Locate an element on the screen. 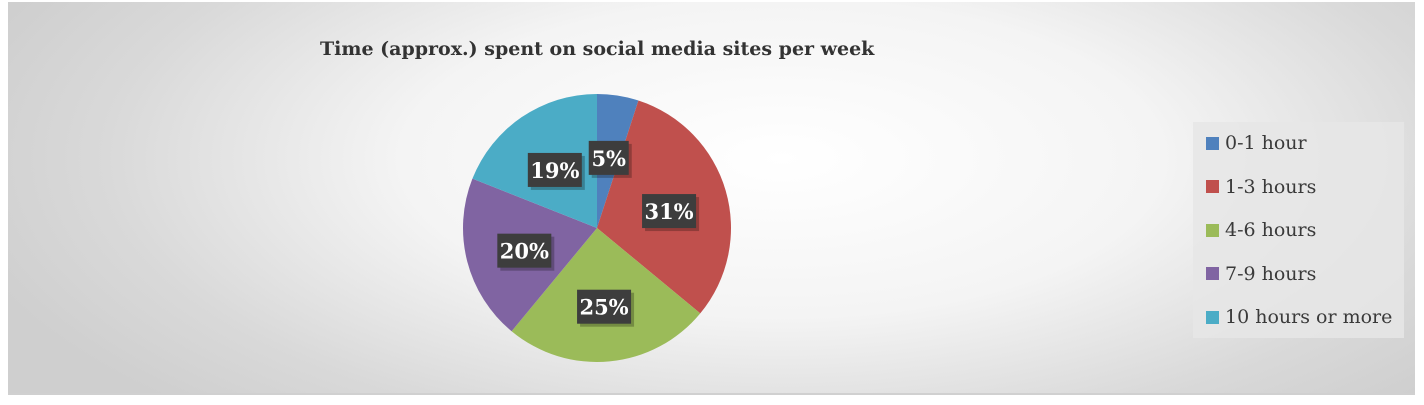 The width and height of the screenshot is (1424, 405). svg-text: 5% is located at coordinates (608, 158).